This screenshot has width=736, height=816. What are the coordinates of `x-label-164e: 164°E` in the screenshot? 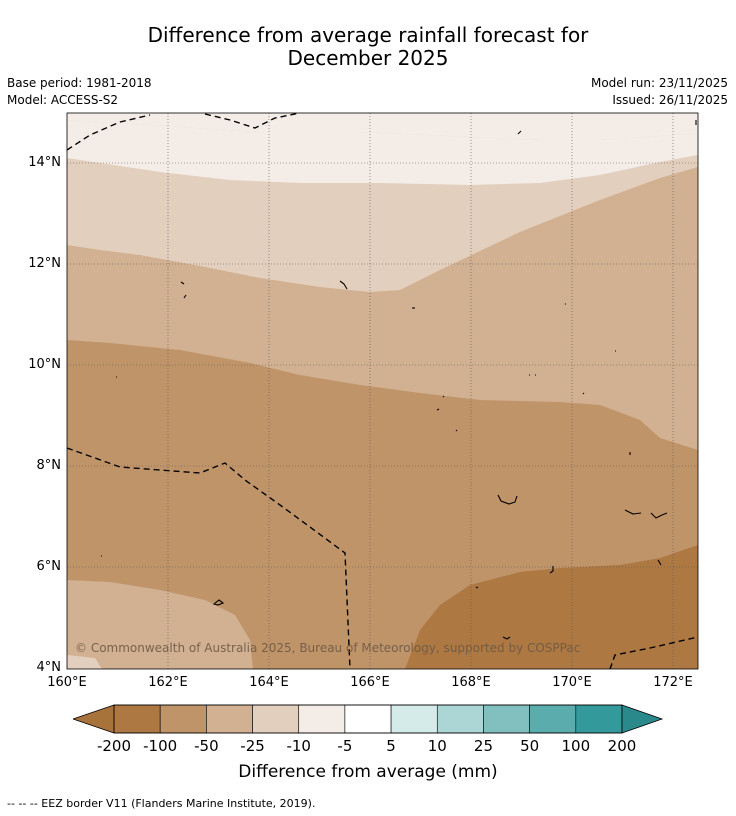 It's located at (269, 682).